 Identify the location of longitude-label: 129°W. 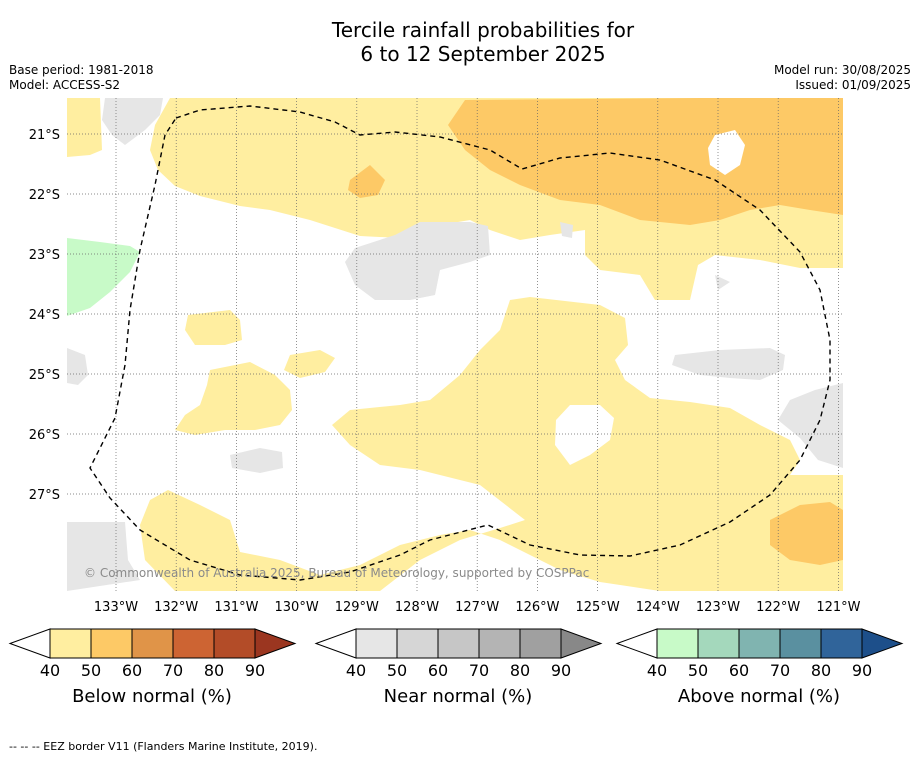
(357, 607).